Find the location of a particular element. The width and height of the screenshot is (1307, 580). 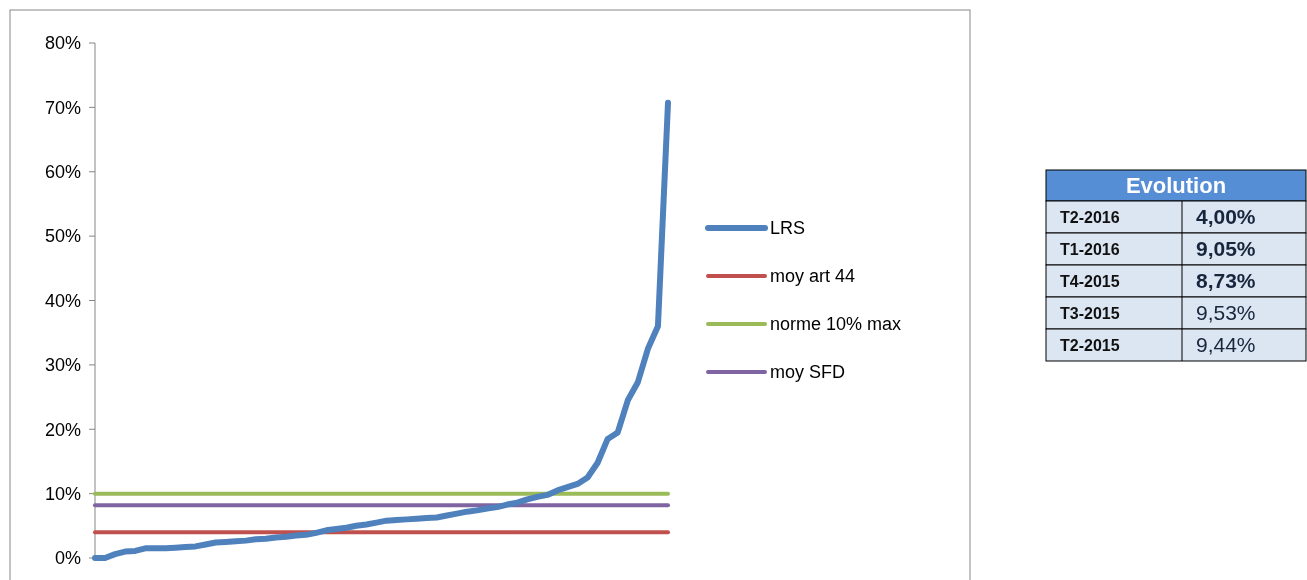

y-tick-label: 60% is located at coordinates (62, 172).